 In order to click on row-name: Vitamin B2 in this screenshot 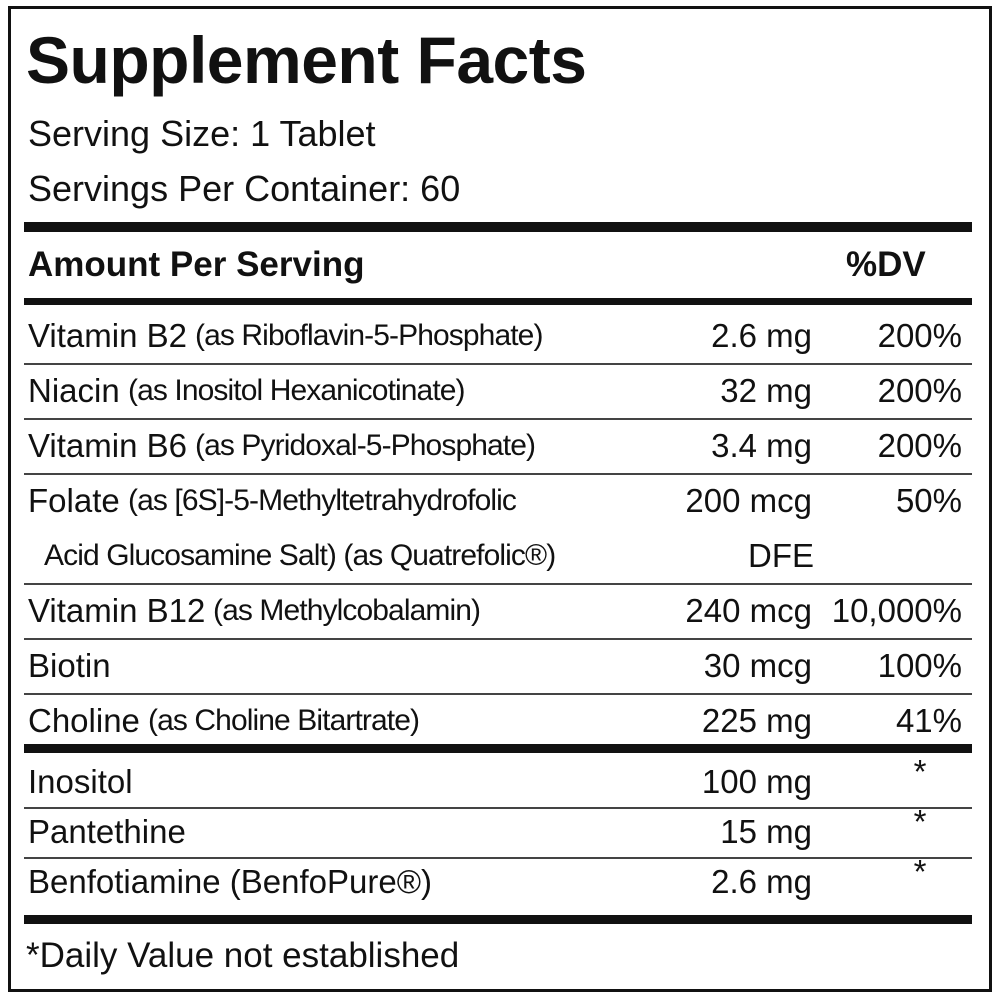, I will do `click(107, 335)`.